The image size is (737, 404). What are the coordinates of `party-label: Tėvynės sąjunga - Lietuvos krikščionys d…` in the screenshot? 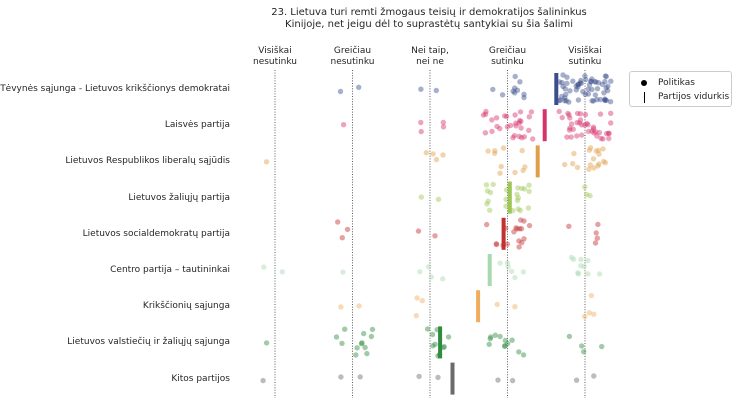 It's located at (115, 89).